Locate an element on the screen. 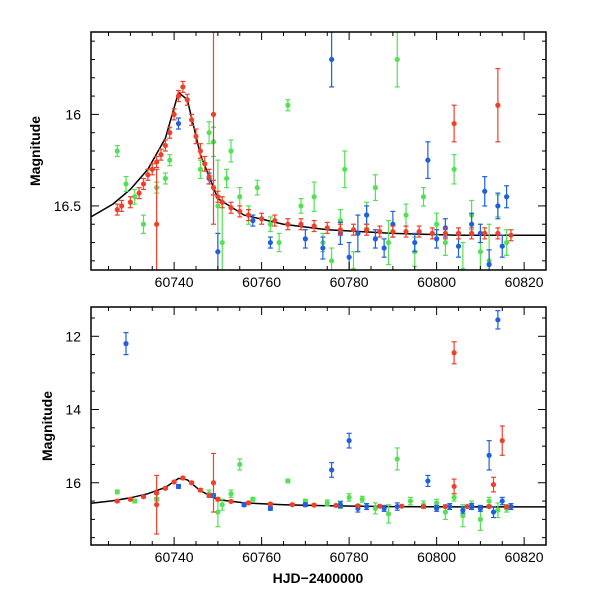 This screenshot has width=600, height=600. y-tick-label: 14 is located at coordinates (73, 410).